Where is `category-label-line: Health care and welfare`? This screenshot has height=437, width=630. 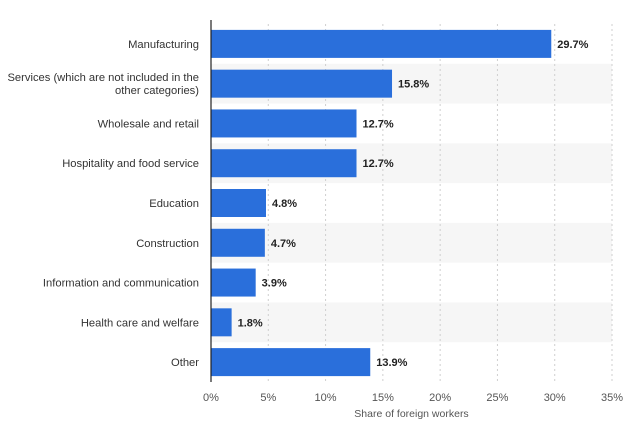 category-label-line: Health care and welfare is located at coordinates (140, 323).